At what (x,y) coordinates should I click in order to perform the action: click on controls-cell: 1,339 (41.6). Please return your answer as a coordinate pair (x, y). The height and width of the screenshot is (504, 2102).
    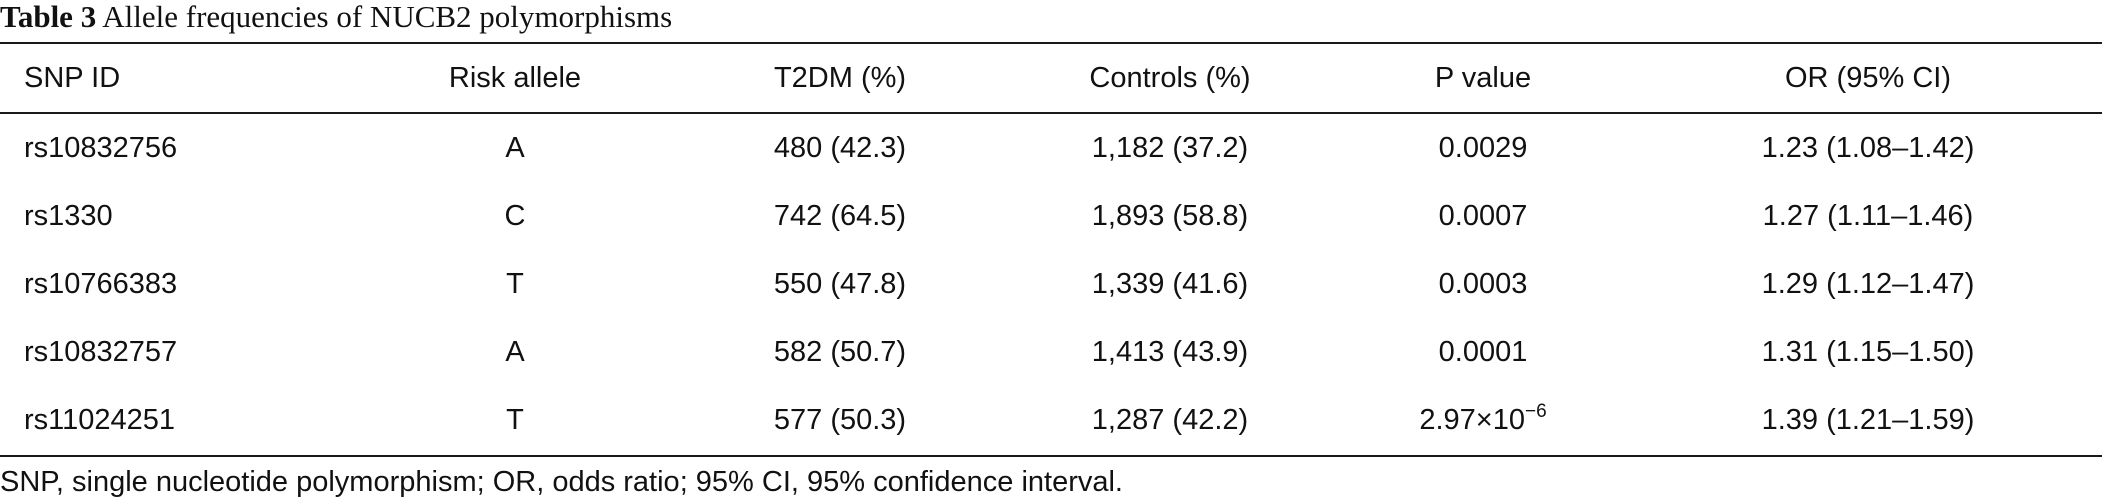
    Looking at the image, I should click on (1170, 284).